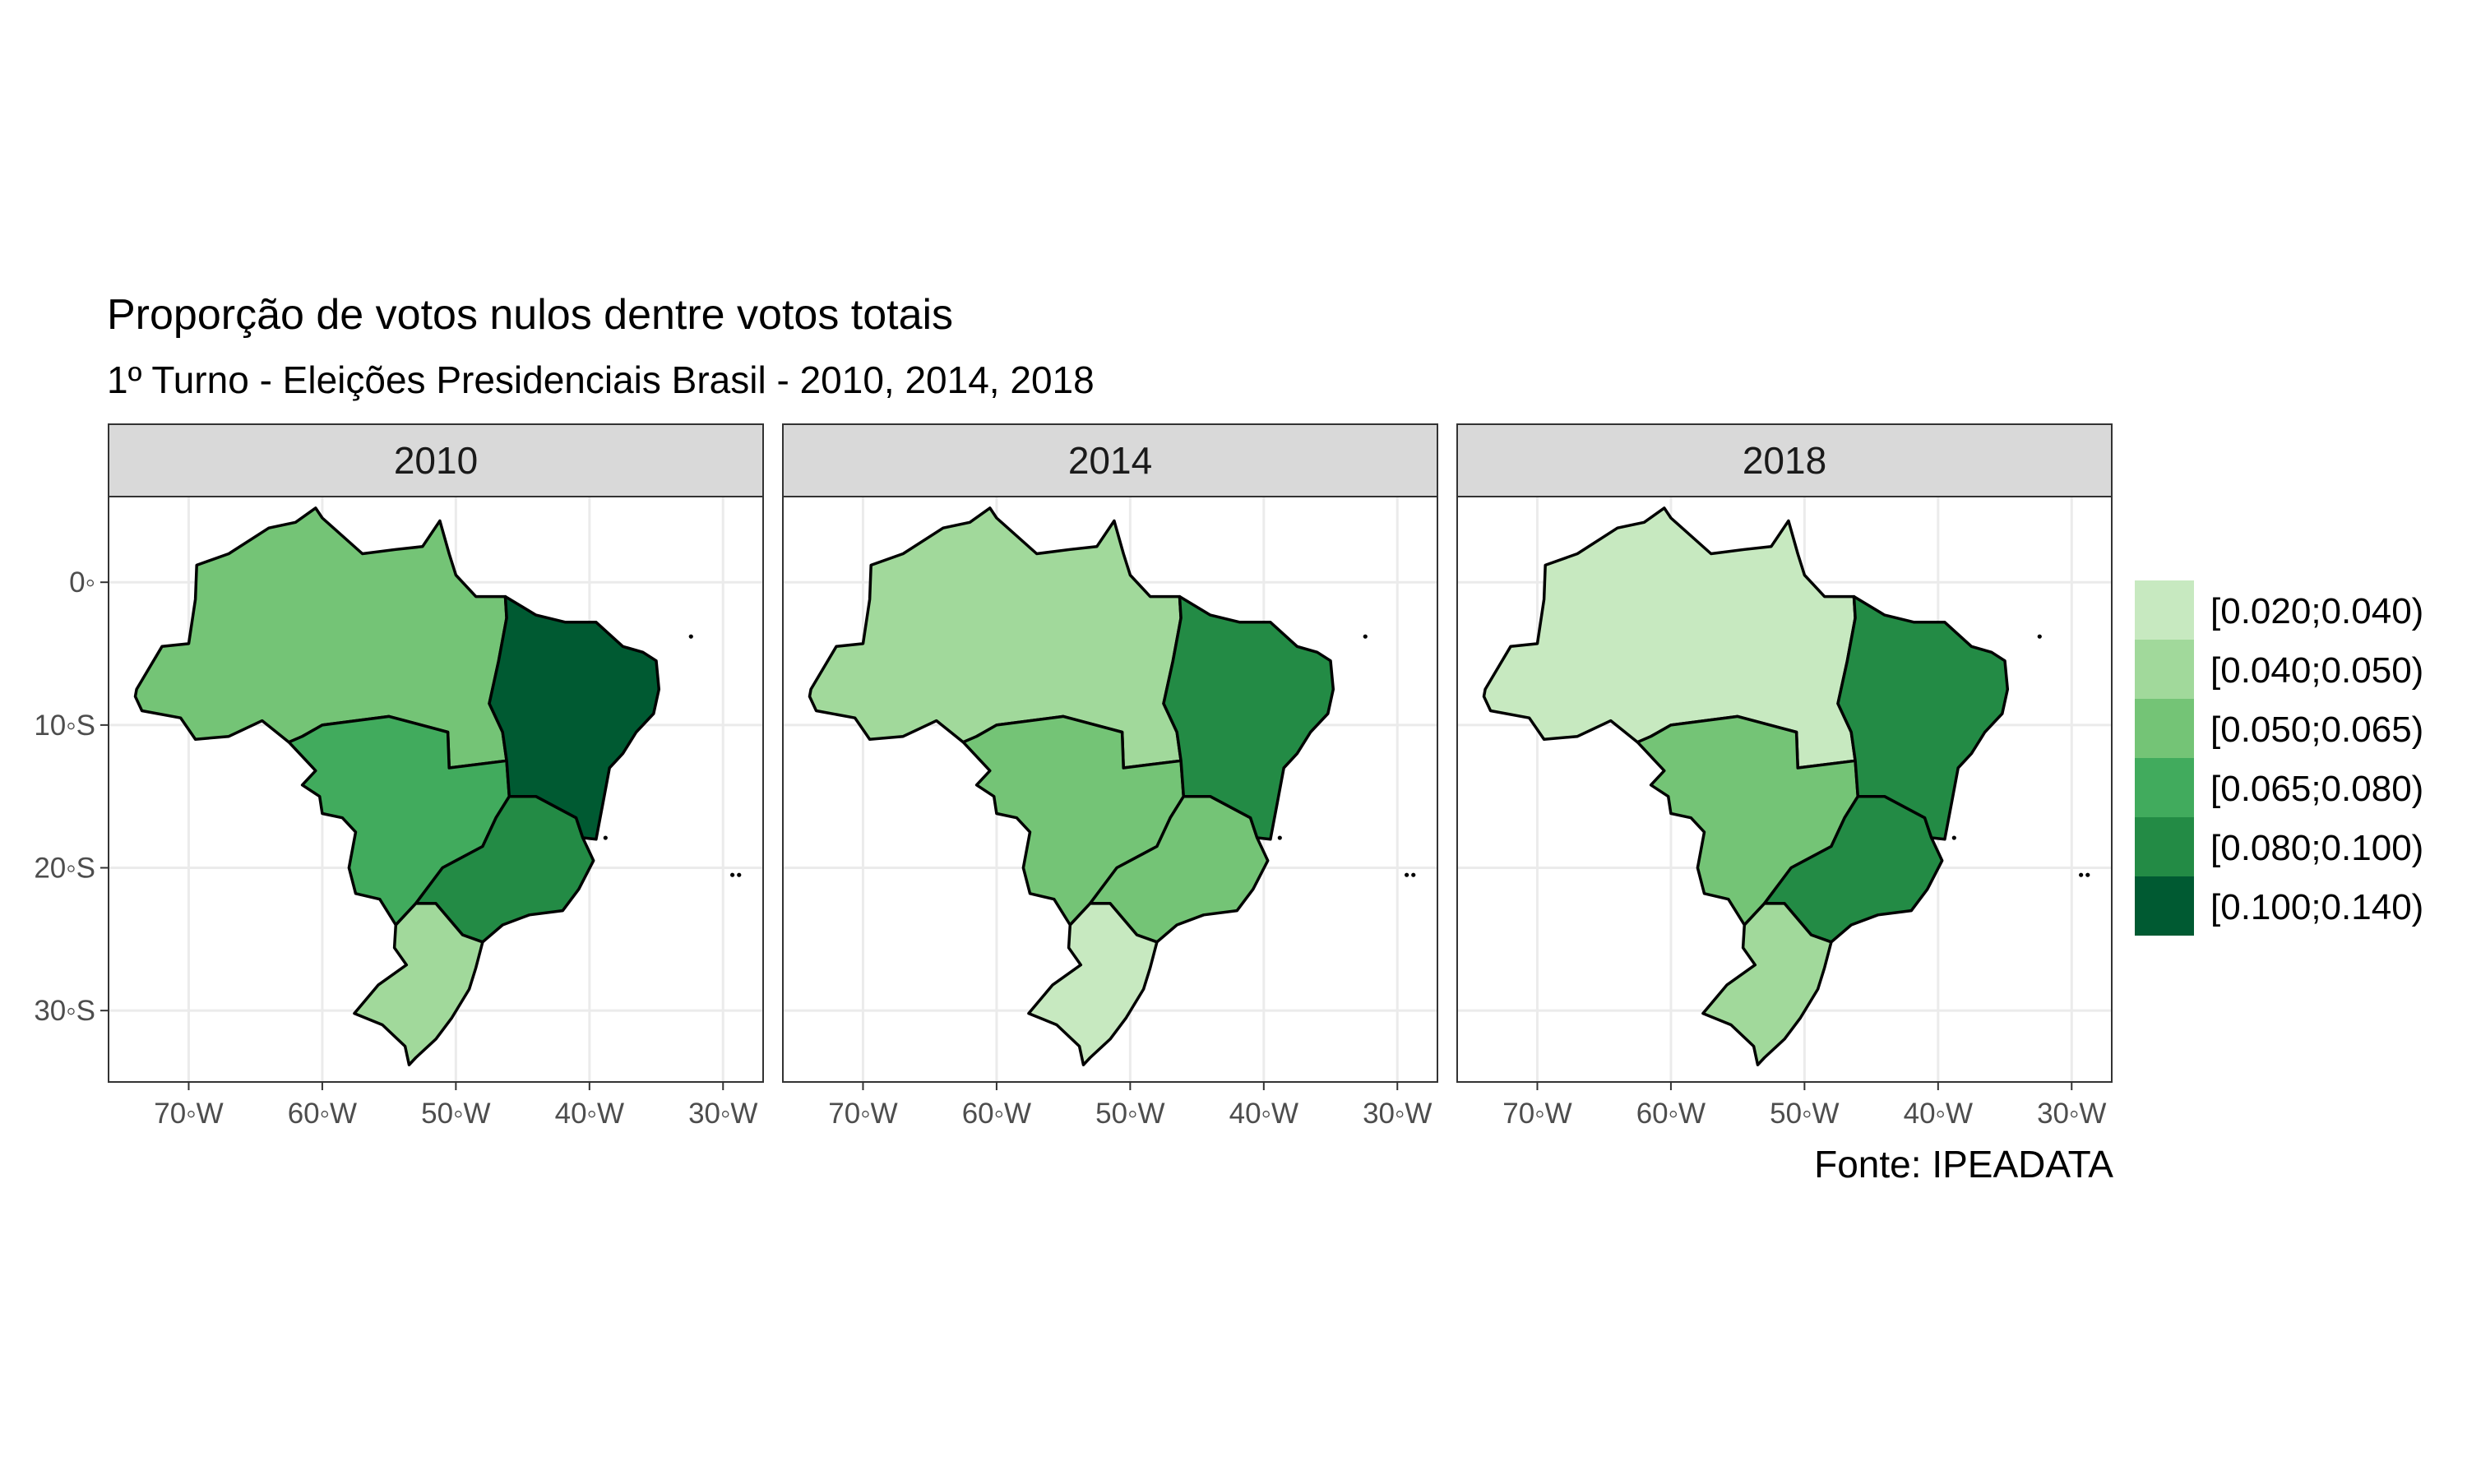 This screenshot has height=1484, width=2467. I want to click on facet-panel-2014: 2014 70◦W 60◦W 50◦W 40◦W 30◦W, so click(1110, 777).